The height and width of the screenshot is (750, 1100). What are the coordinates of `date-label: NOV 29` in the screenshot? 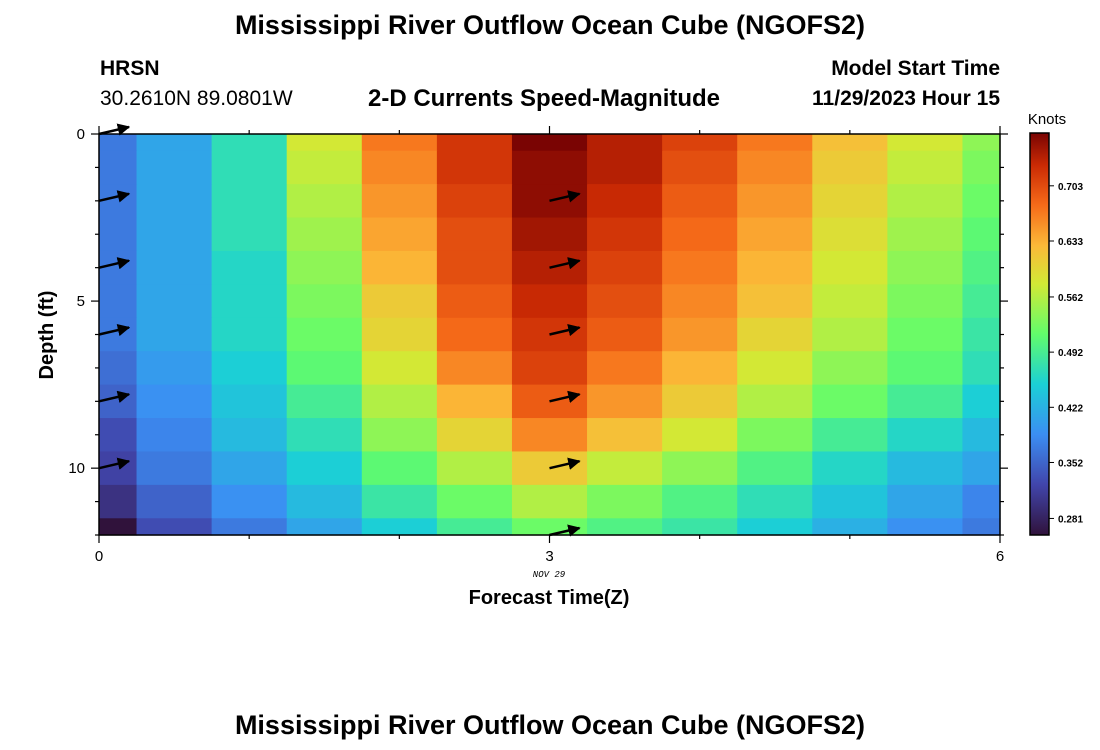 It's located at (549, 575).